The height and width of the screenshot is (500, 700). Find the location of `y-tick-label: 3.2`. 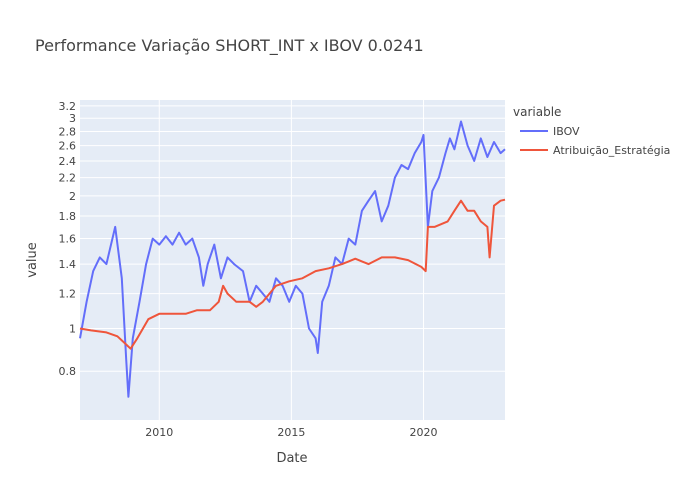

y-tick-label: 3.2 is located at coordinates (68, 106).